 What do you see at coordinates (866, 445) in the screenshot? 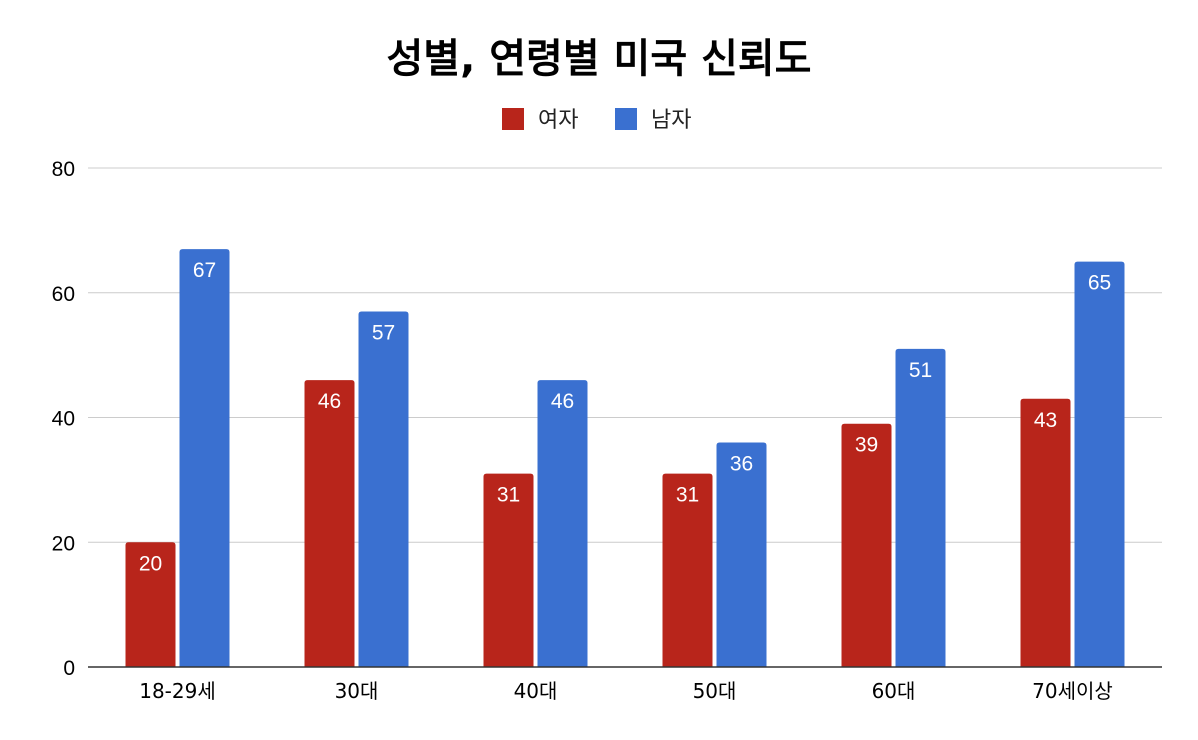
I see `bar-value-label: 39` at bounding box center [866, 445].